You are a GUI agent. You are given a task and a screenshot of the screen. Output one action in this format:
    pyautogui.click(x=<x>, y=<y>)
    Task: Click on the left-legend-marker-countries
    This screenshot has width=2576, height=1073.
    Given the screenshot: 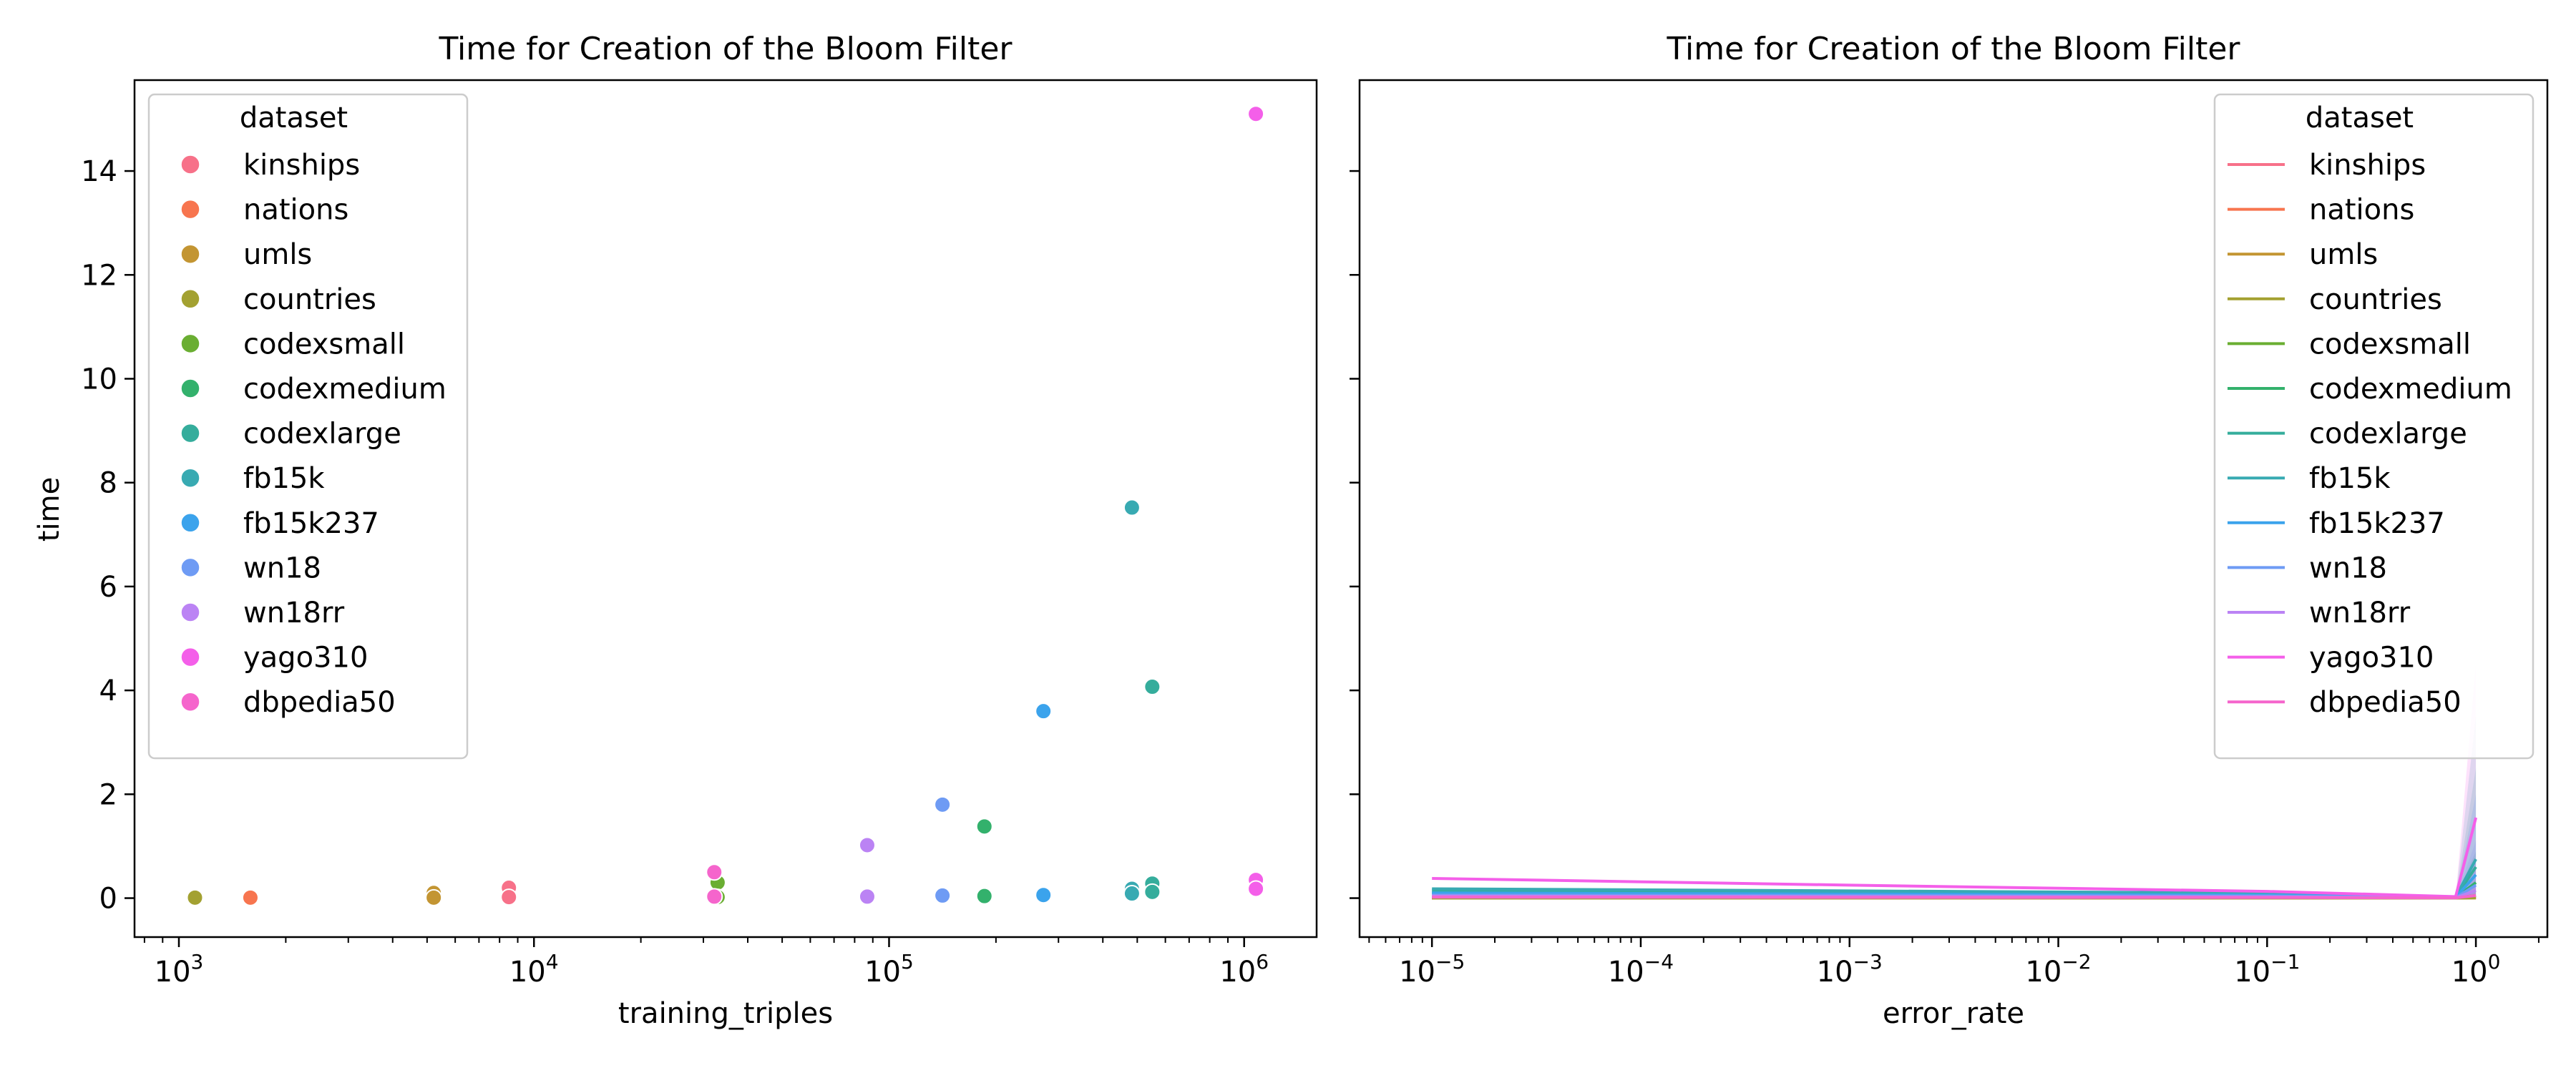 What is the action you would take?
    pyautogui.click(x=190, y=299)
    